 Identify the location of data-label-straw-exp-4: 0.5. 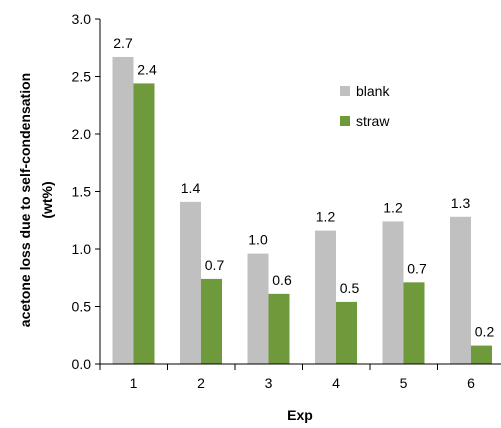
(350, 288).